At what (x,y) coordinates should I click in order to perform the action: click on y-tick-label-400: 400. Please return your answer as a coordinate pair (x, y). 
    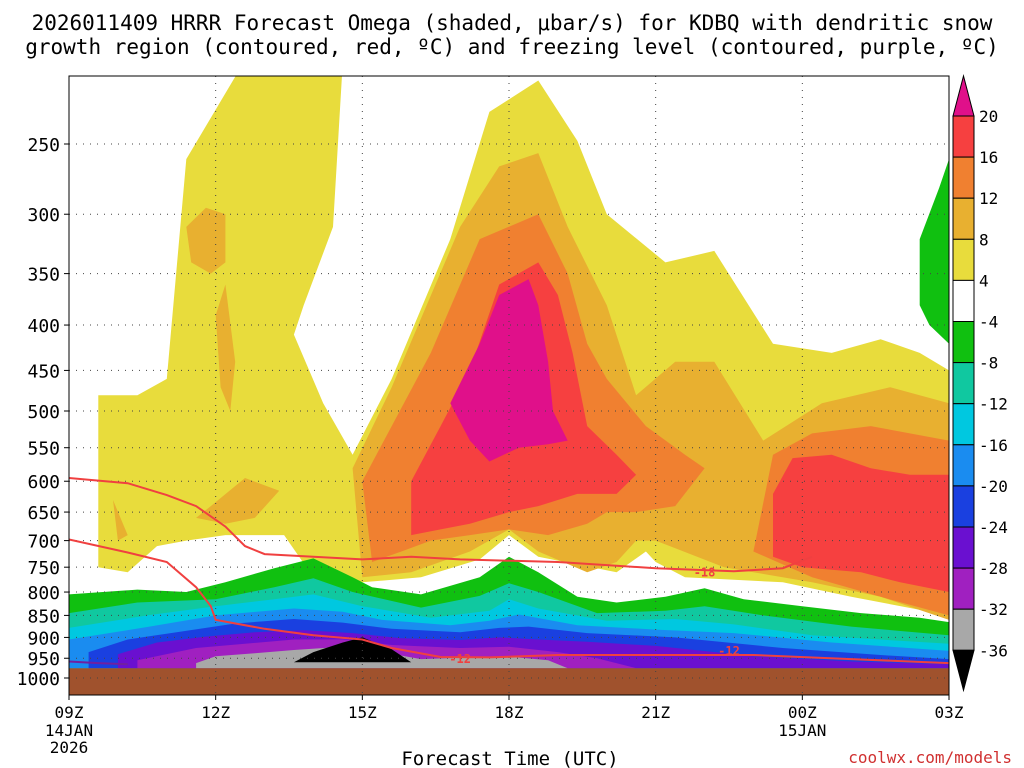
    Looking at the image, I should click on (43, 326).